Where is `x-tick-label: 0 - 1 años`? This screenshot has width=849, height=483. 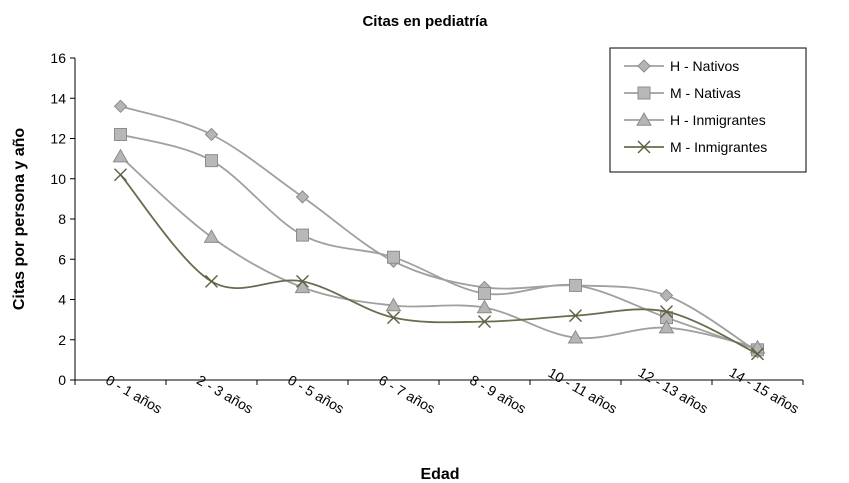 x-tick-label: 0 - 1 años is located at coordinates (134, 394).